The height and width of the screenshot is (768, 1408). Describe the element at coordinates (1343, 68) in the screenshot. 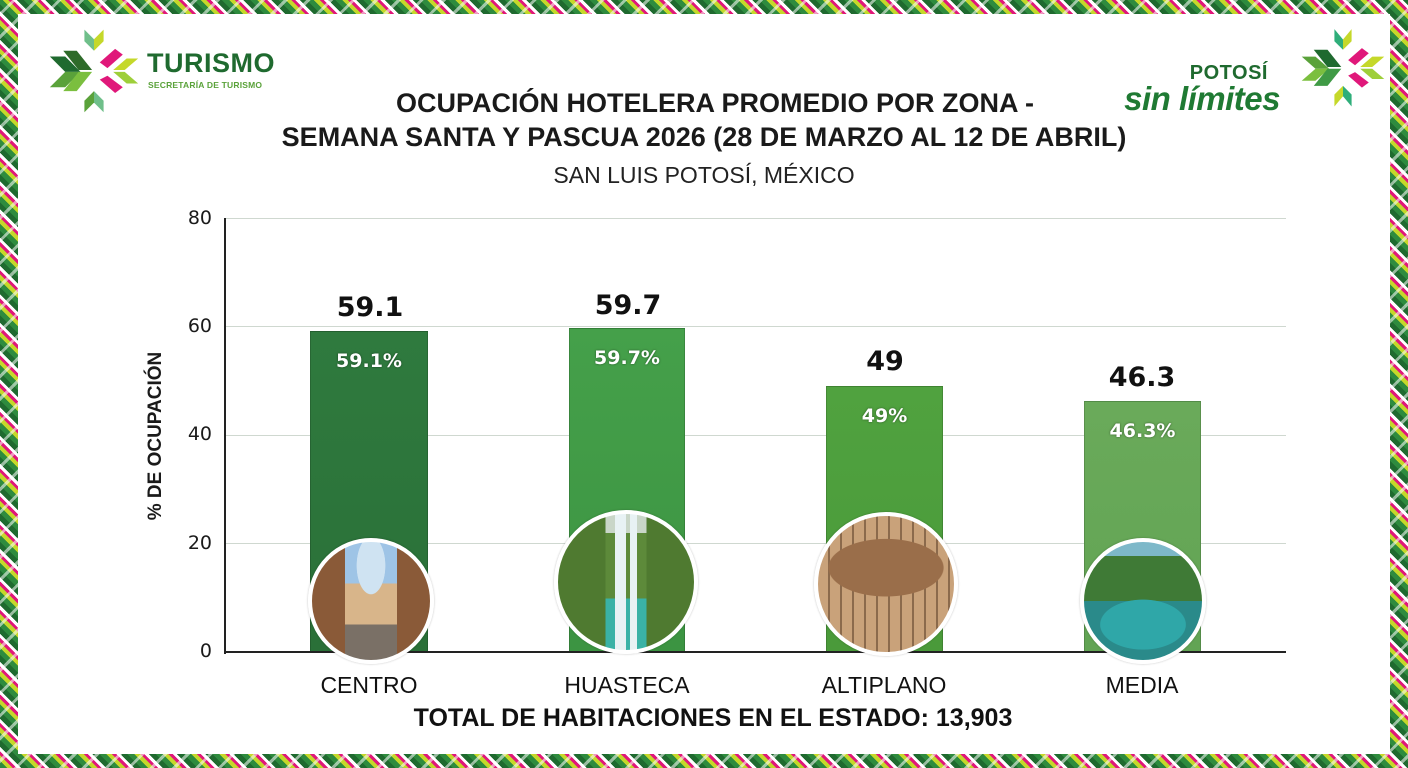

I see `potosi-star-icon` at that location.